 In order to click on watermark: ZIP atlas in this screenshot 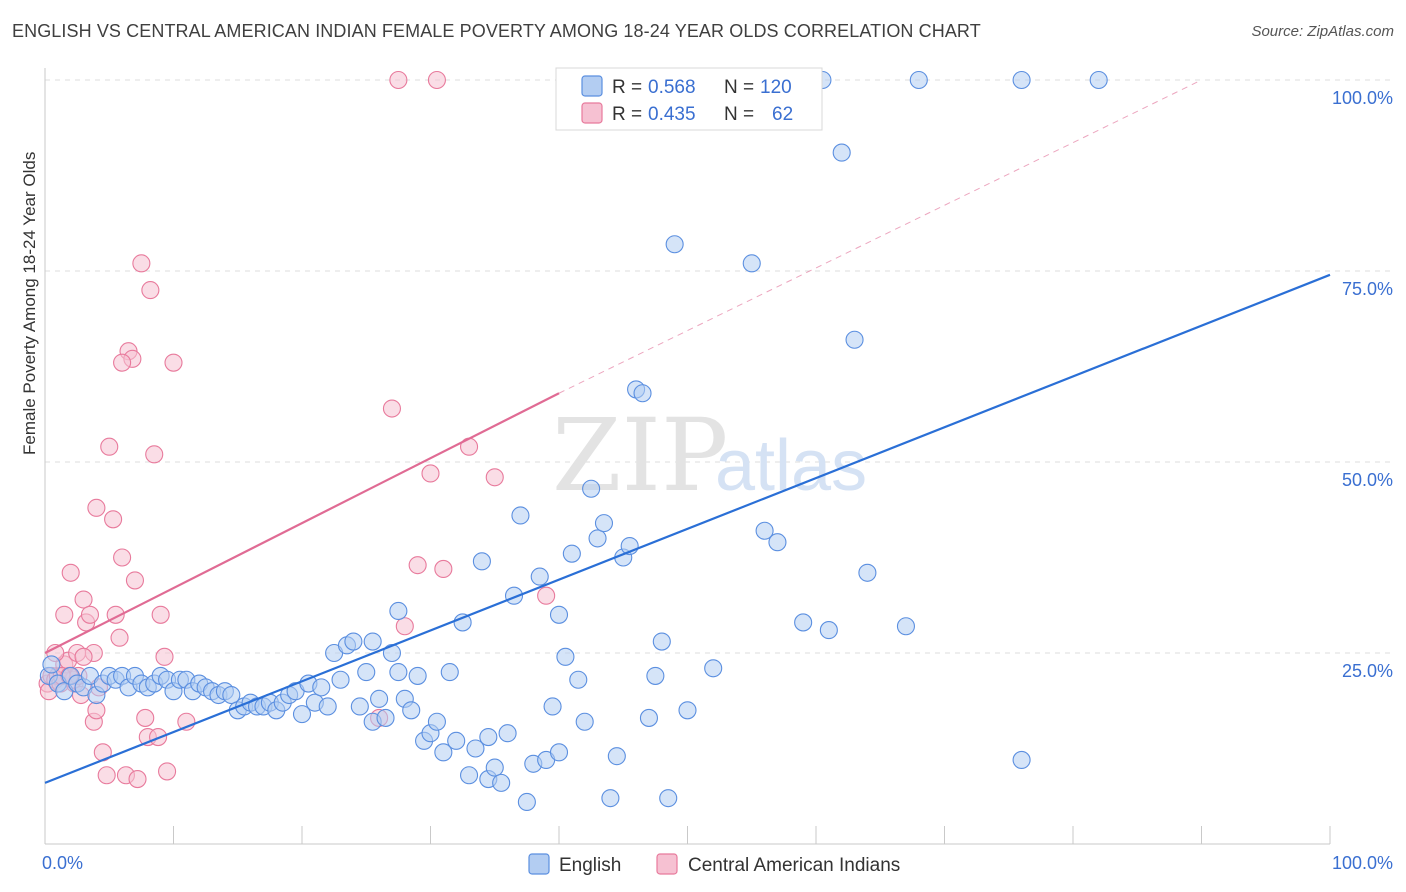, I will do `click(709, 455)`.